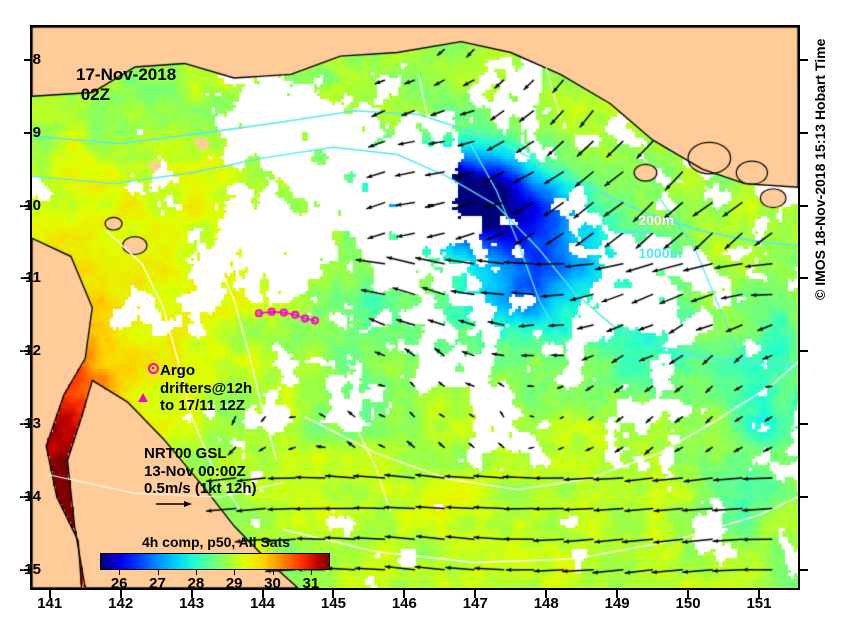 The image size is (847, 628). I want to click on colorbar-label-5: 31, so click(311, 583).